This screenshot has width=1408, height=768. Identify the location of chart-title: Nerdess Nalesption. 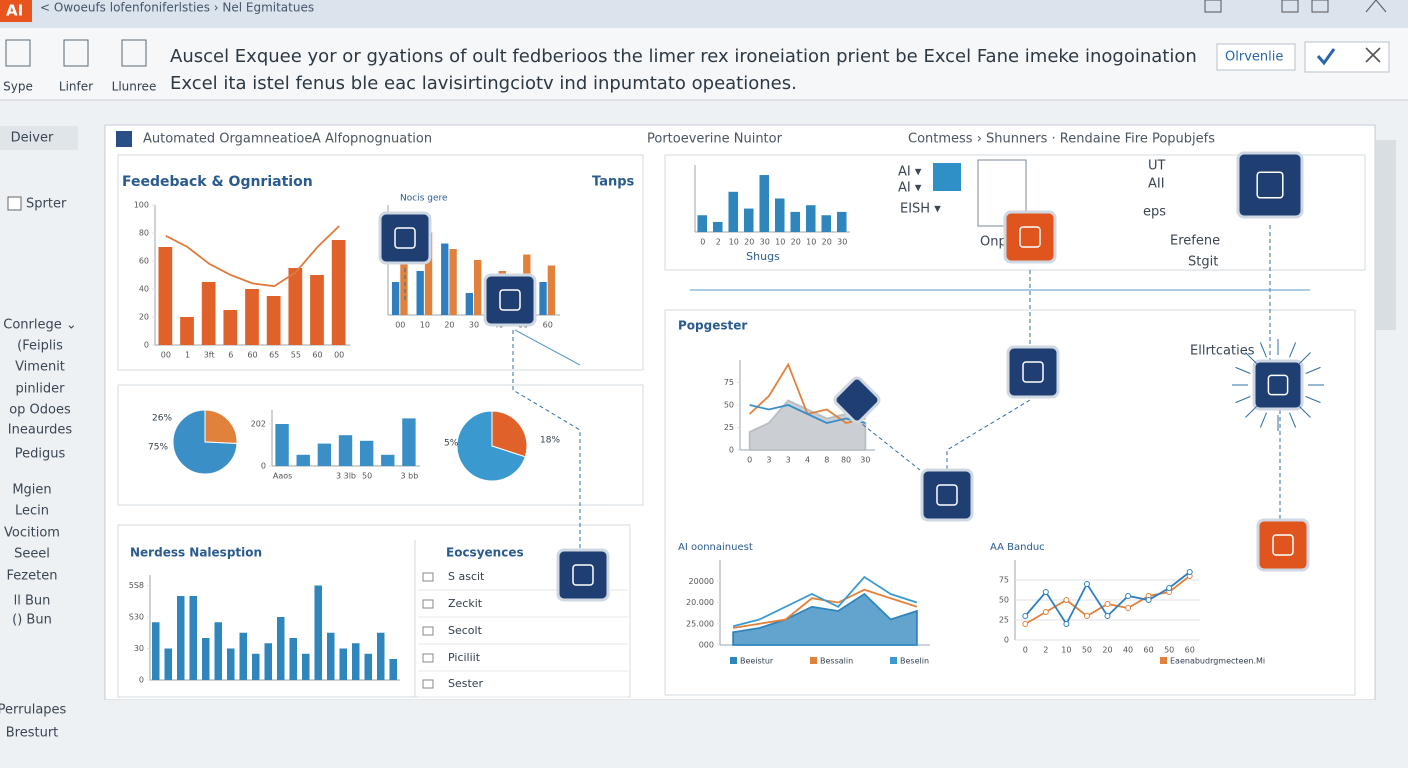
(196, 553).